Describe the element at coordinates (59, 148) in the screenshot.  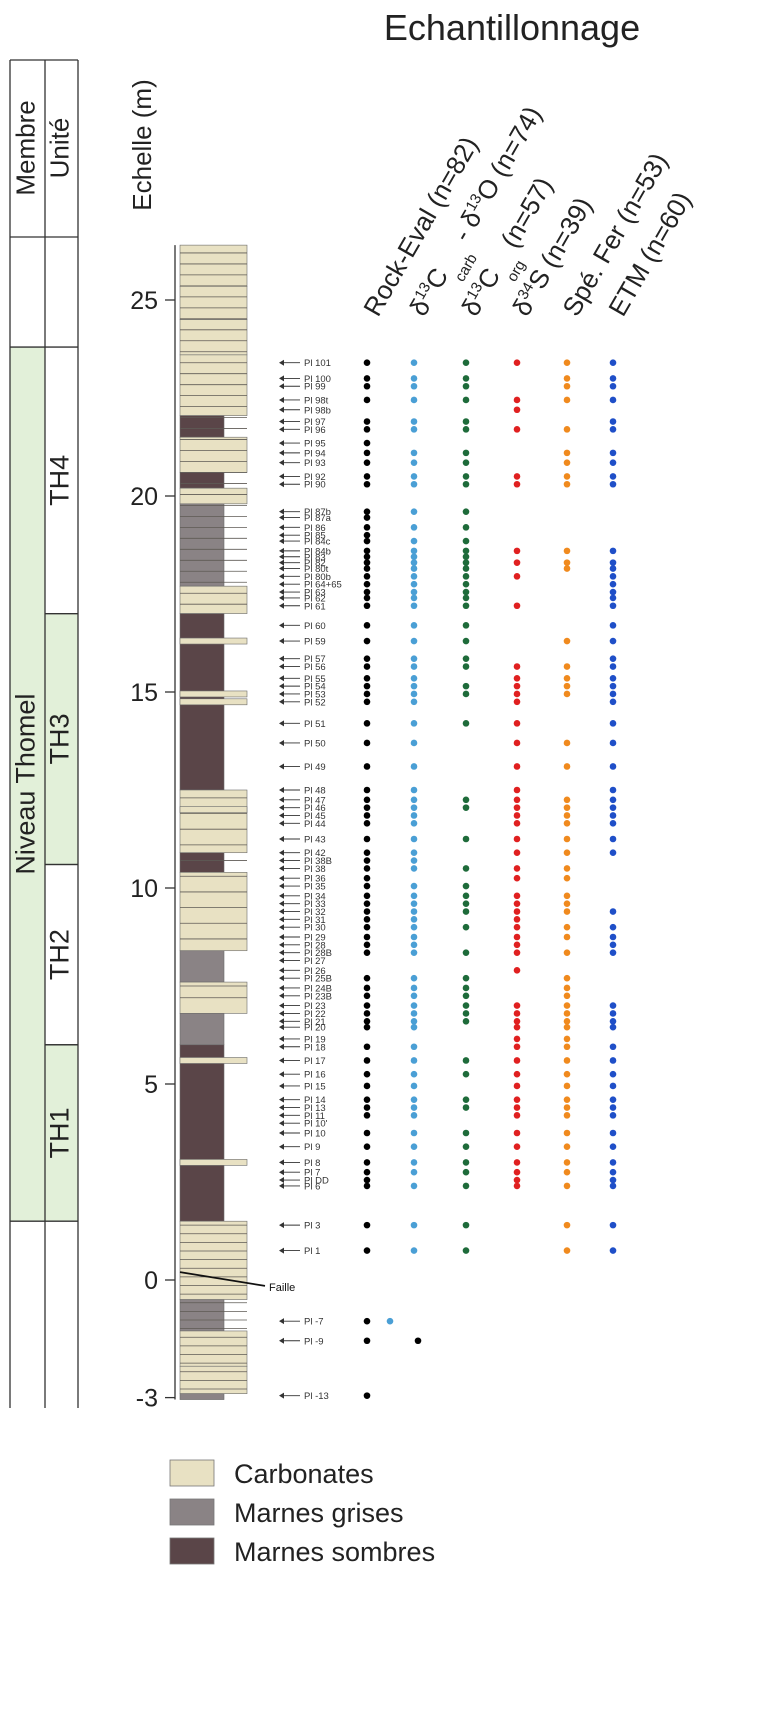
I see `unite-header: Unité` at that location.